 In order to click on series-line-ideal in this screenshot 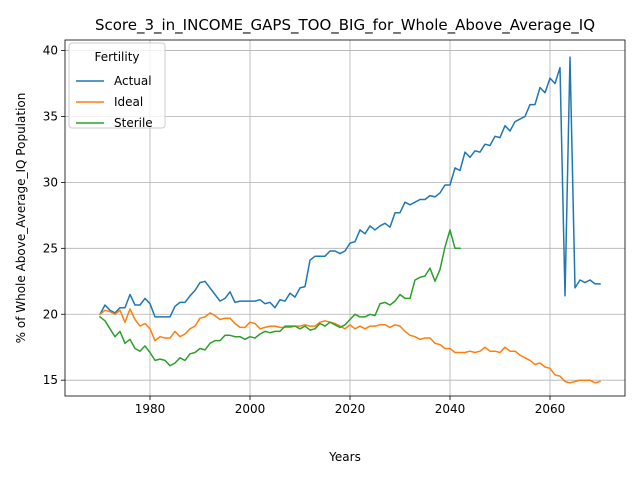, I will do `click(349, 346)`.